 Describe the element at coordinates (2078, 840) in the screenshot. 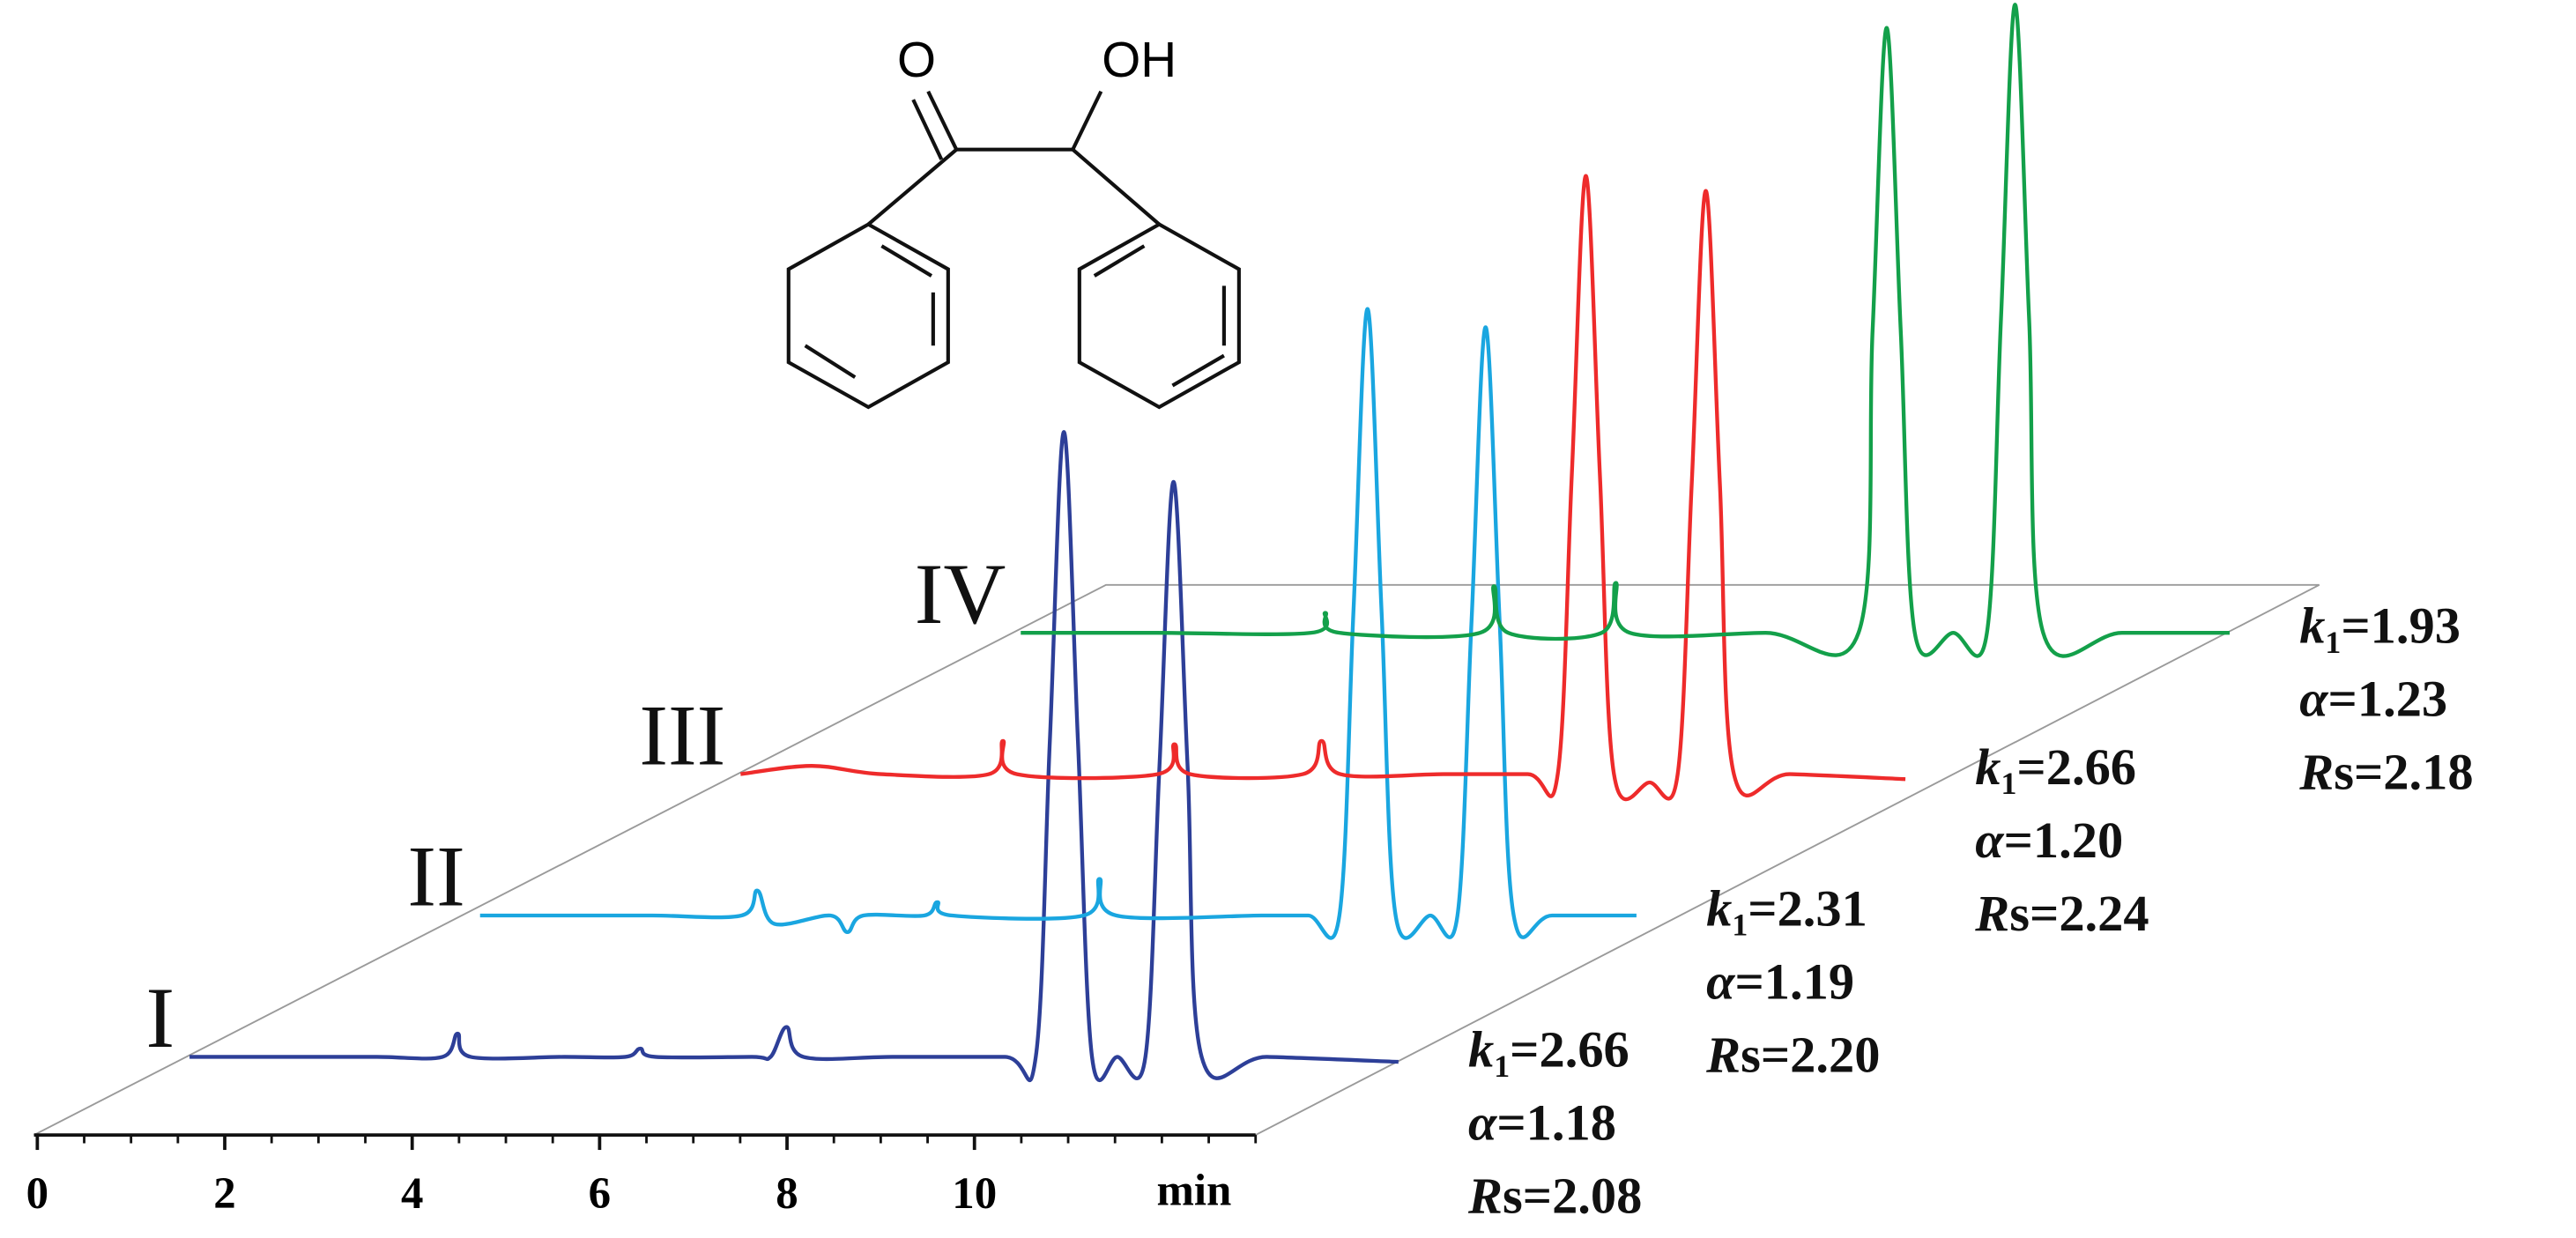

I see `stat-value: 1.20` at that location.